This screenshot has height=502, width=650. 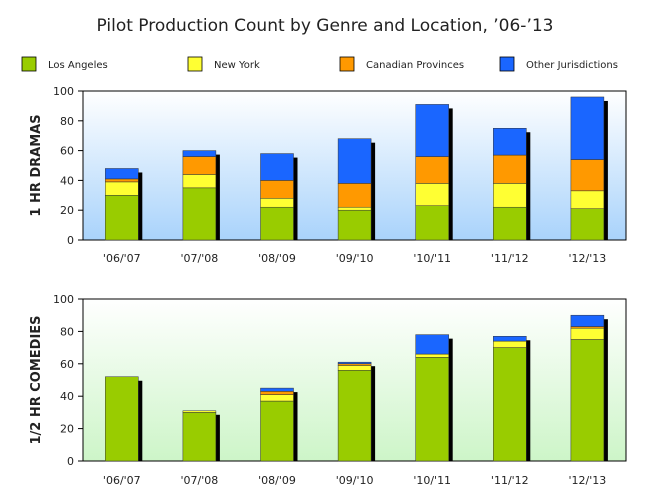 I want to click on legend-label-los-angeles: Los Angeles, so click(x=78, y=65).